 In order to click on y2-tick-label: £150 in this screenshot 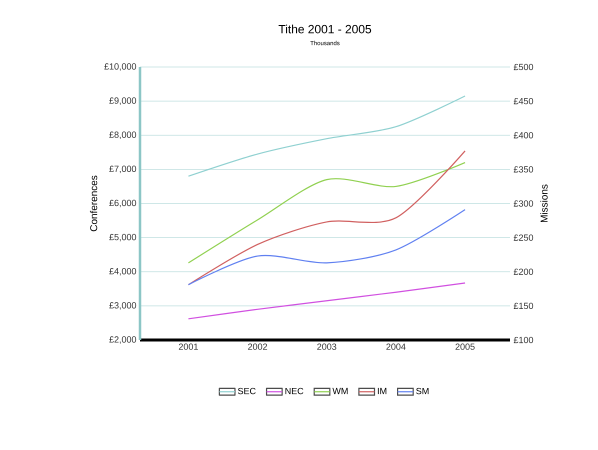, I will do `click(524, 306)`.